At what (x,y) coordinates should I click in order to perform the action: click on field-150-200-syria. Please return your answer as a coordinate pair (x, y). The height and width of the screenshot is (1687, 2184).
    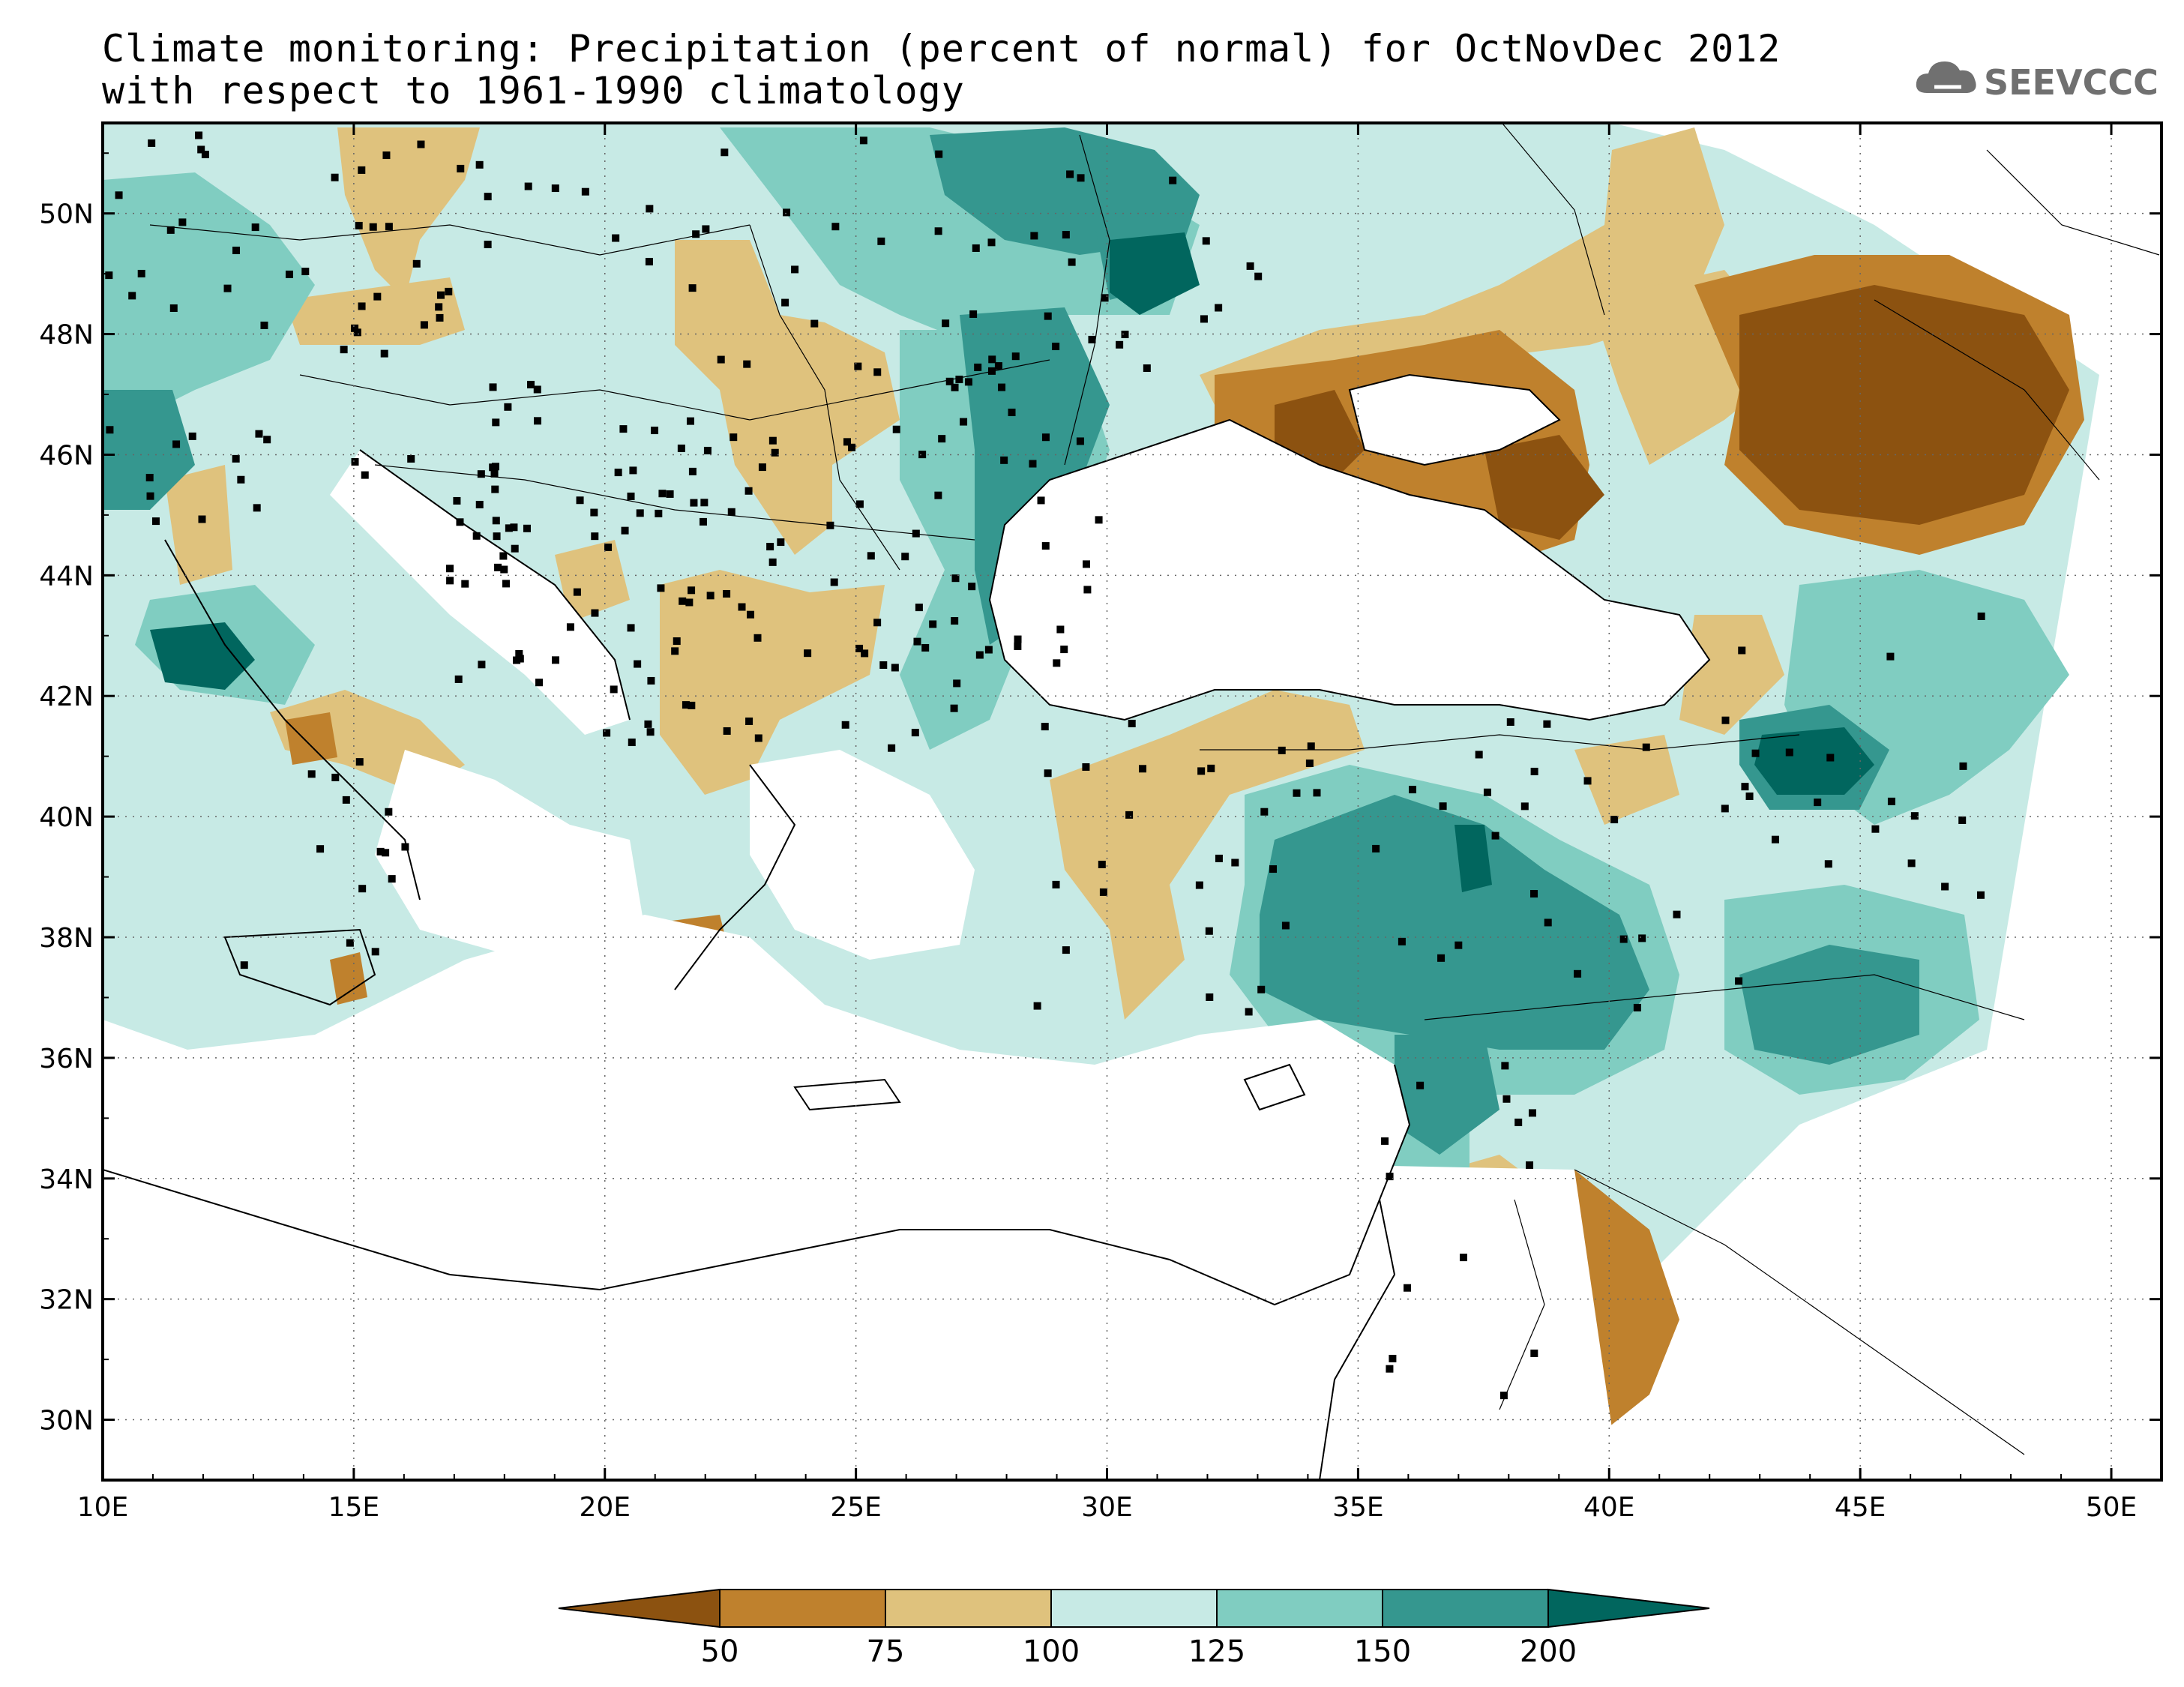
    Looking at the image, I should click on (1447, 1095).